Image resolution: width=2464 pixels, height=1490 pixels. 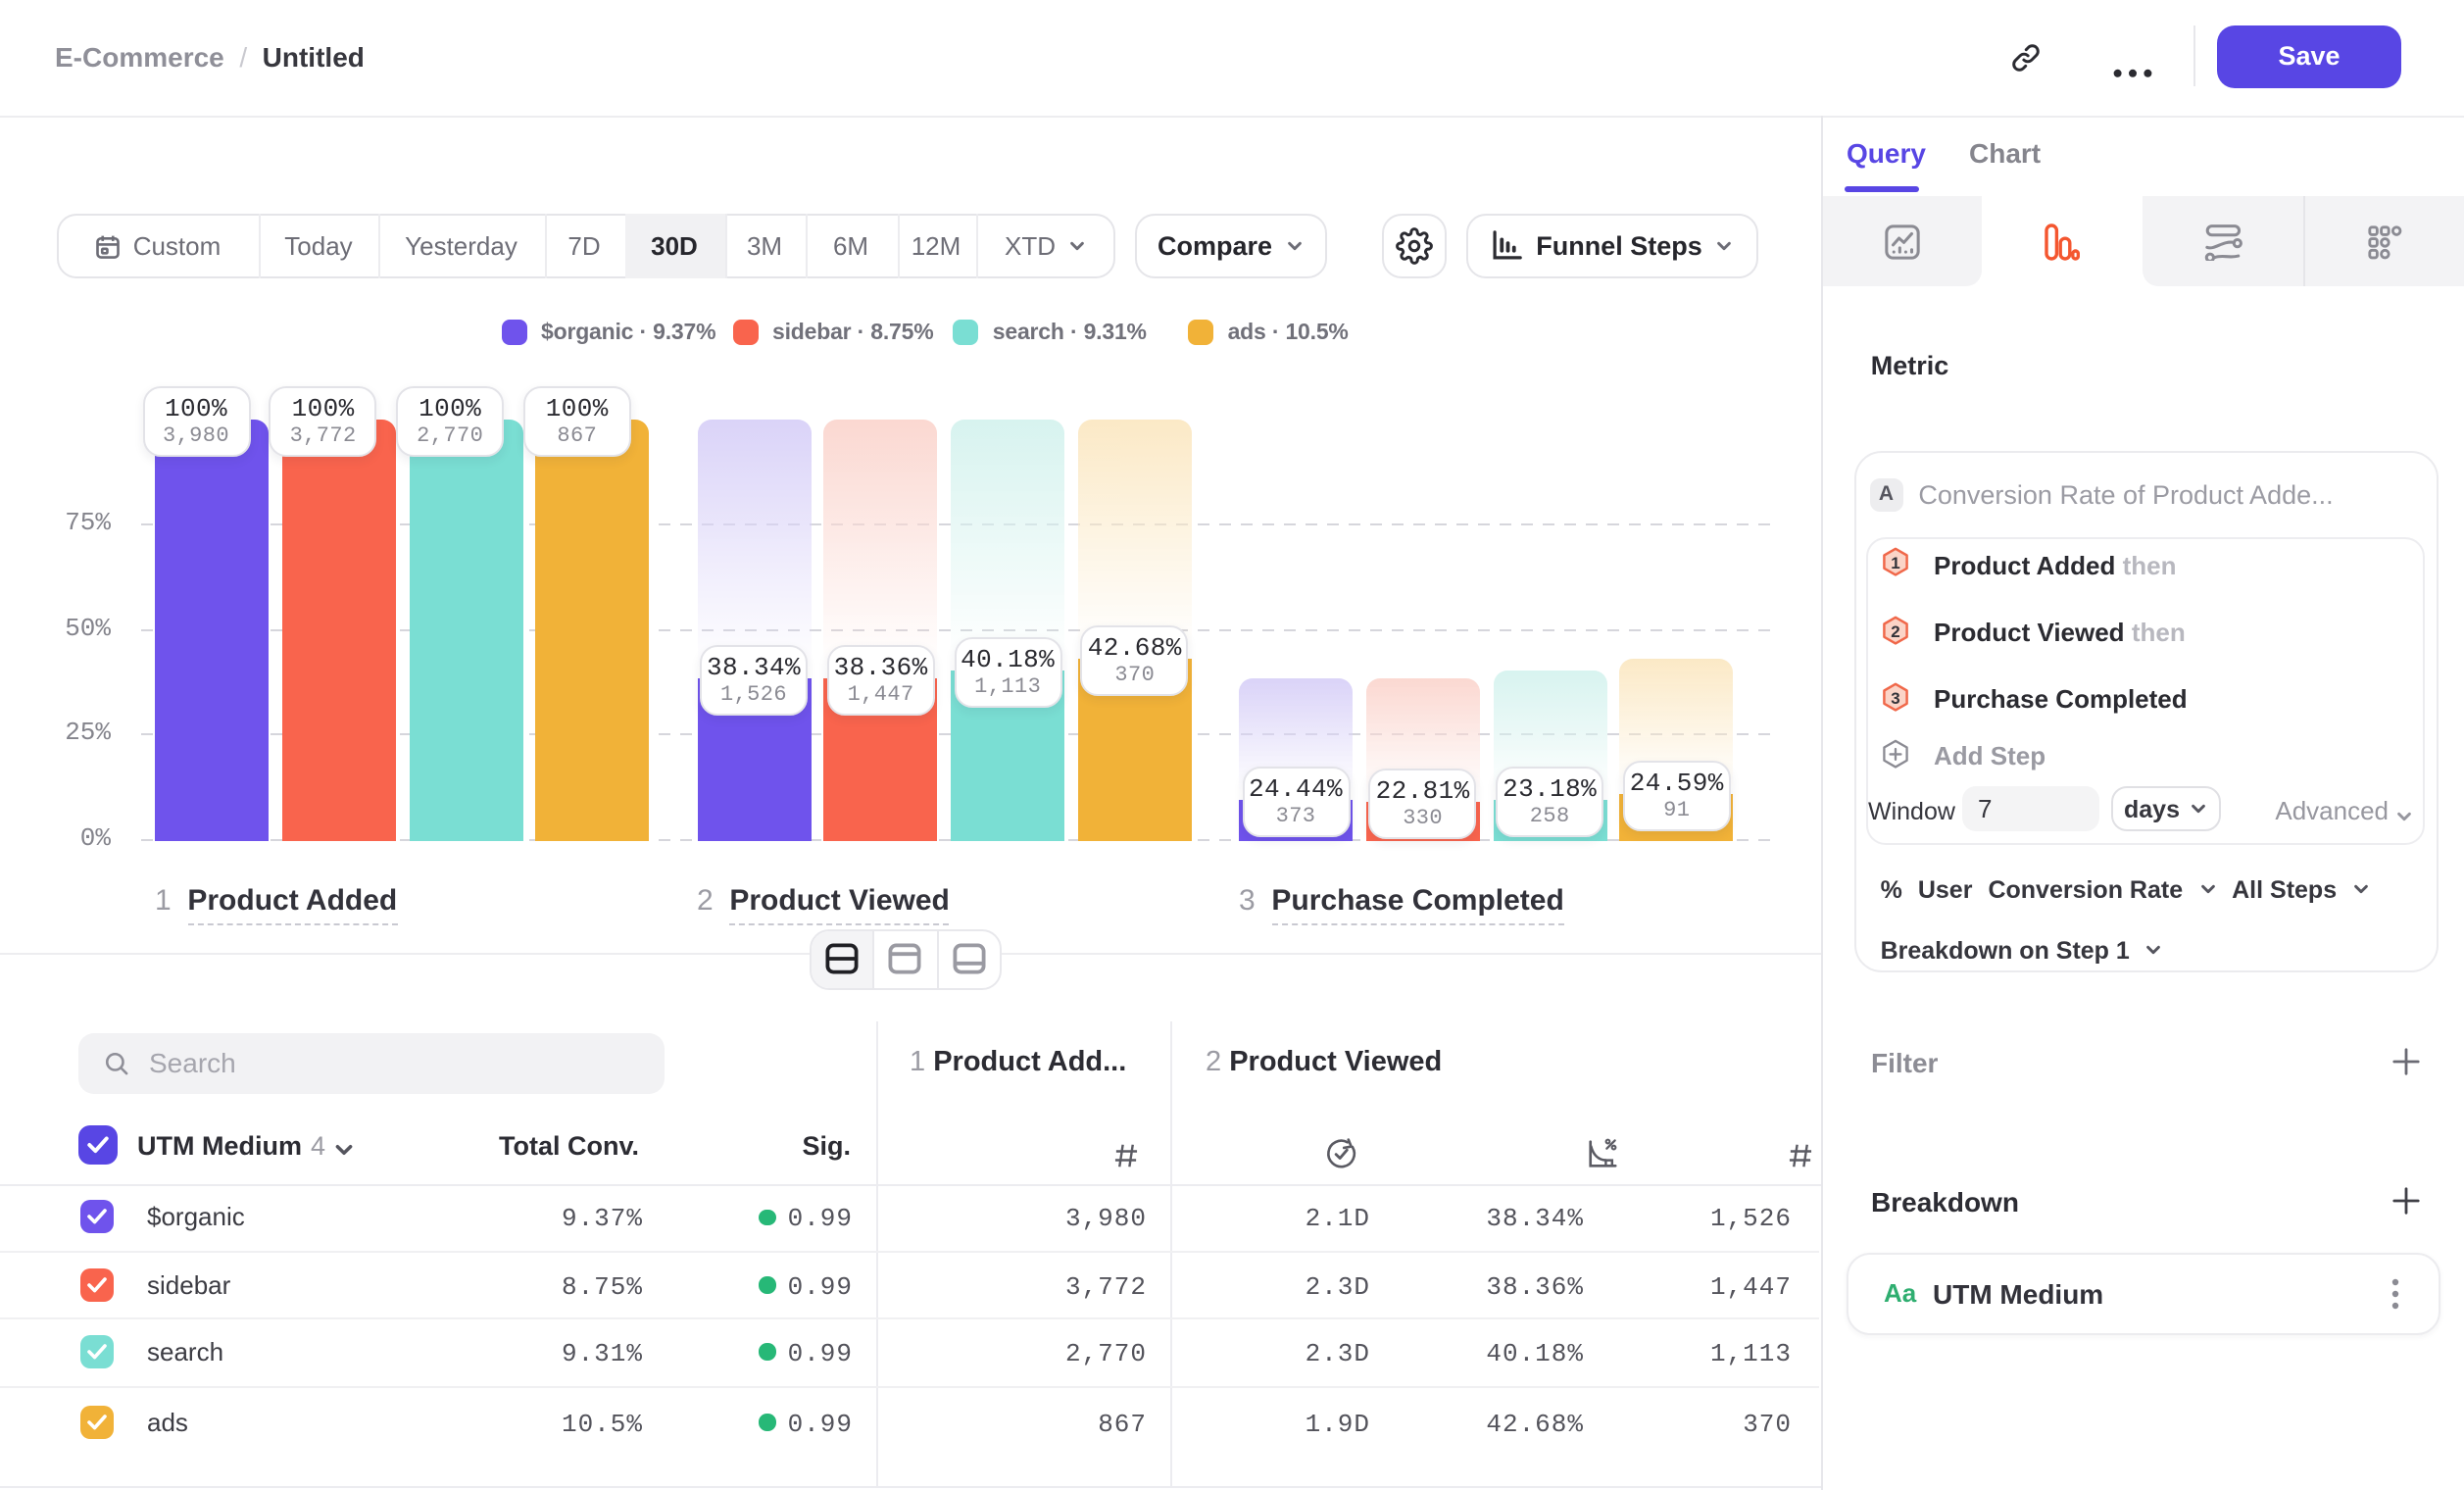 What do you see at coordinates (1896, 698) in the screenshot?
I see `svg-text: 3` at bounding box center [1896, 698].